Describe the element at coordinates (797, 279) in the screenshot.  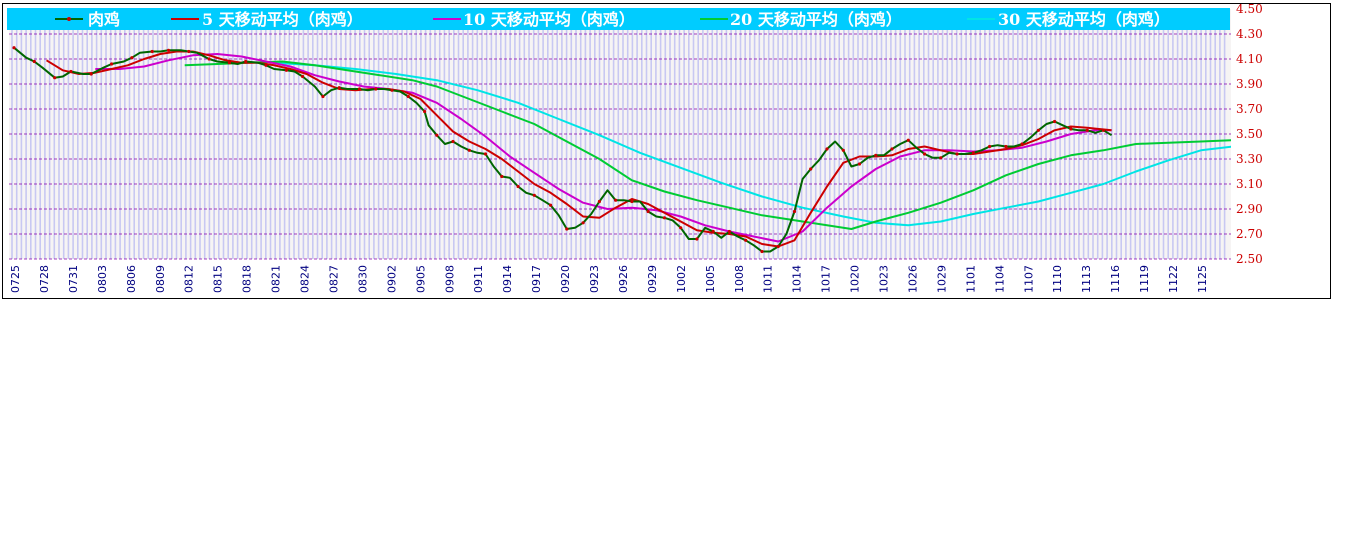
I see `x-tick-label: 1014` at that location.